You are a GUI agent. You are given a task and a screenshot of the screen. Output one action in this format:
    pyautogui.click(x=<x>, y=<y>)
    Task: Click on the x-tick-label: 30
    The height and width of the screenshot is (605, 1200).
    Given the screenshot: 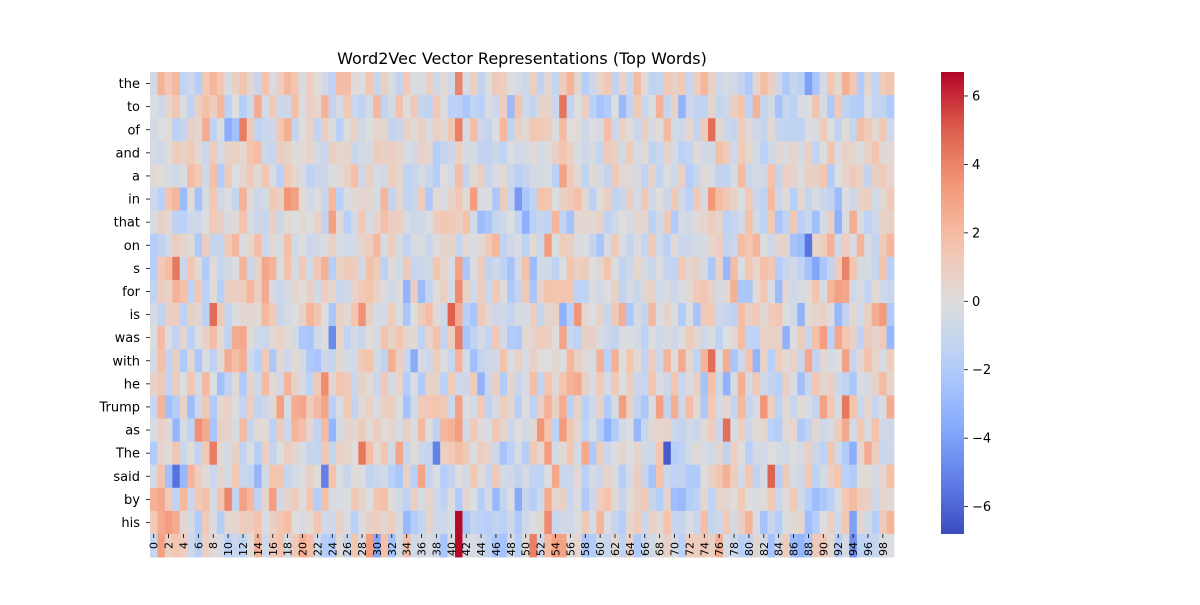 What is the action you would take?
    pyautogui.click(x=377, y=549)
    